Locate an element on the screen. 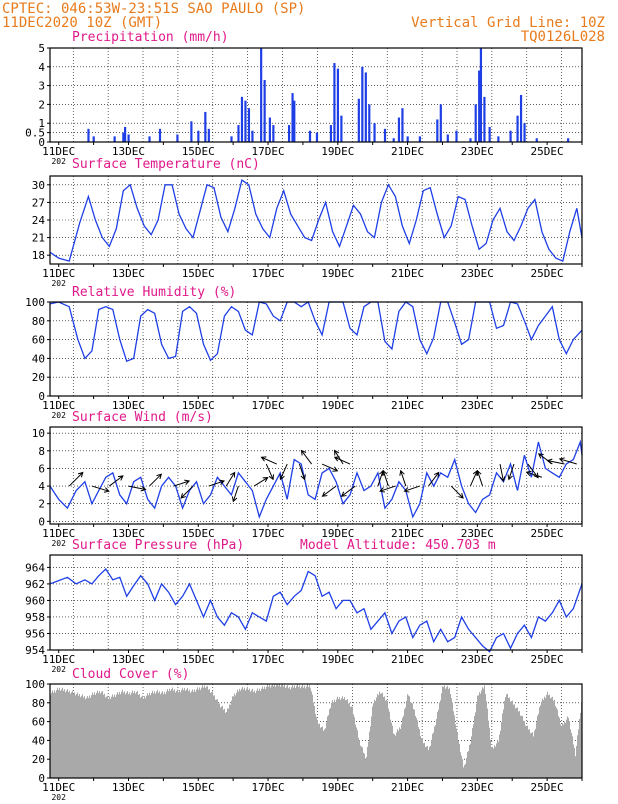  x-tick-label: 19DEC is located at coordinates (337, 533).